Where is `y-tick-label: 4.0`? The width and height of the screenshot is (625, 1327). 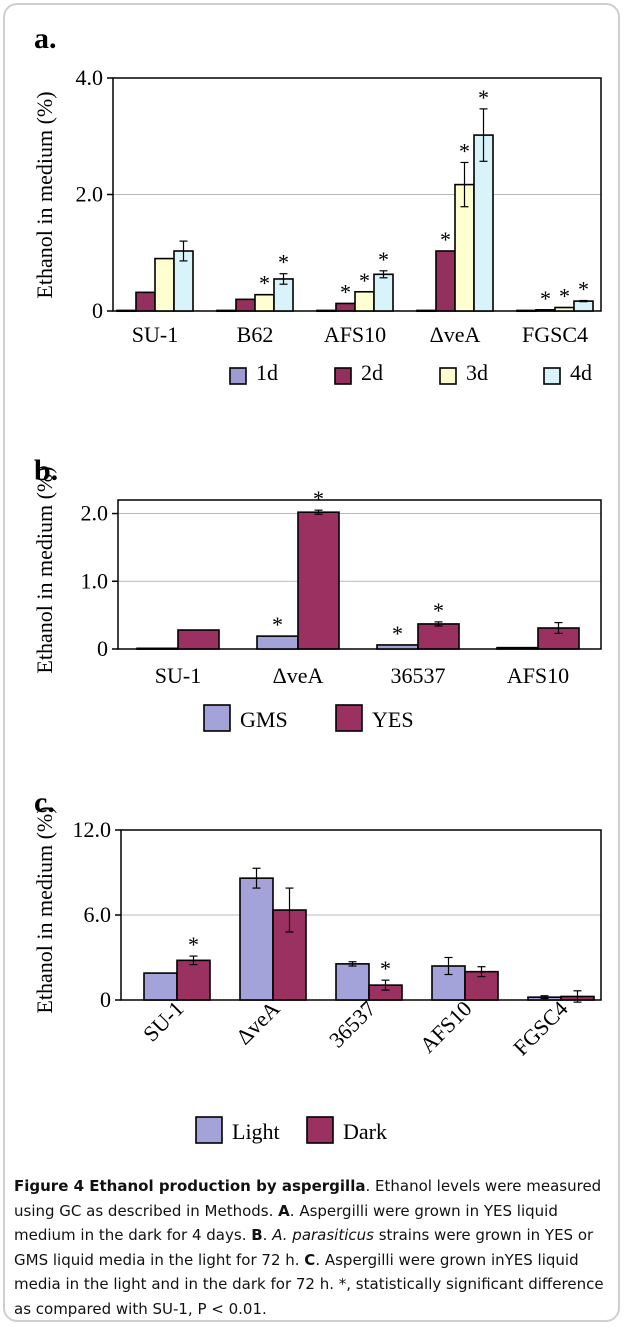
y-tick-label: 4.0 is located at coordinates (90, 77).